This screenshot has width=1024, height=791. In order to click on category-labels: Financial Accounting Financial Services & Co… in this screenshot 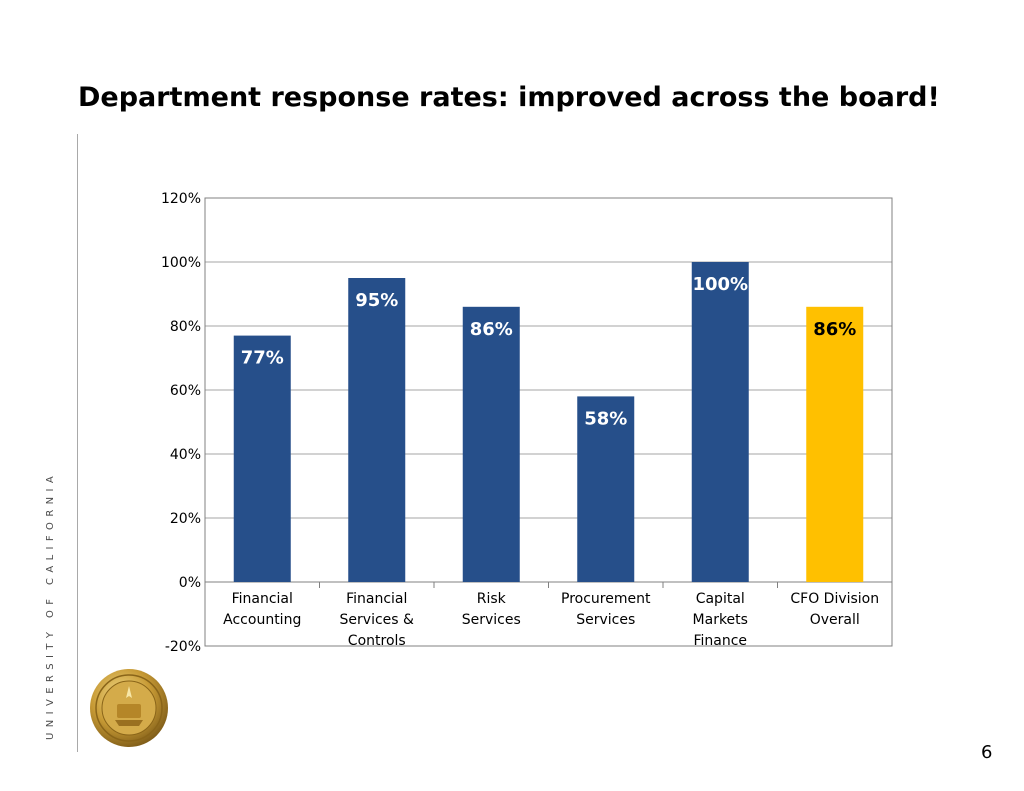, I will do `click(551, 620)`.